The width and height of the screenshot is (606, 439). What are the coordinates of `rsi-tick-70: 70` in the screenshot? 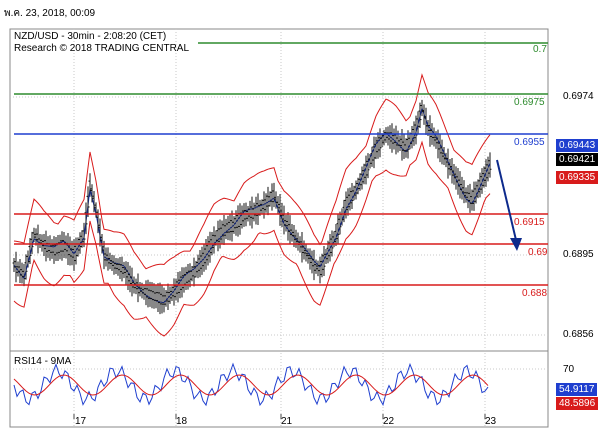 It's located at (569, 369).